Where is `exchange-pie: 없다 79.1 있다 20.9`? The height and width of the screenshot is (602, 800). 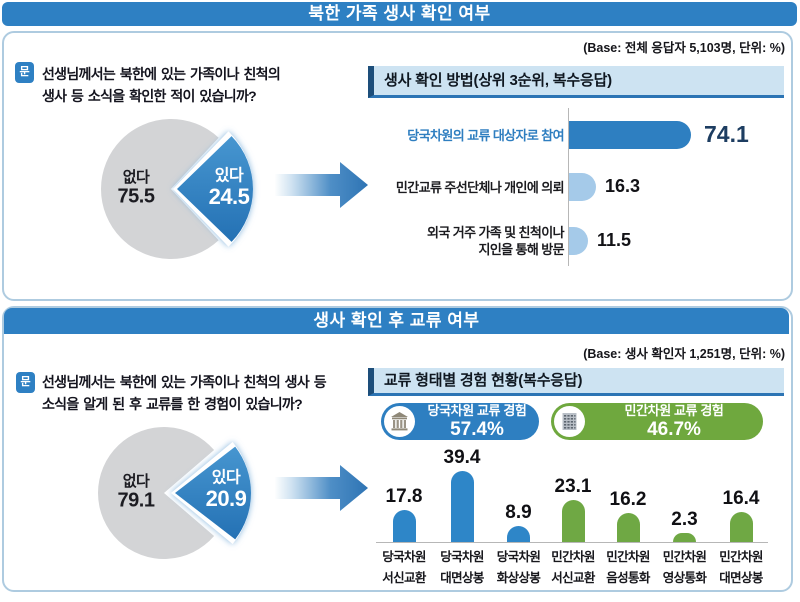
exchange-pie: 없다 79.1 있다 20.9 is located at coordinates (175, 494).